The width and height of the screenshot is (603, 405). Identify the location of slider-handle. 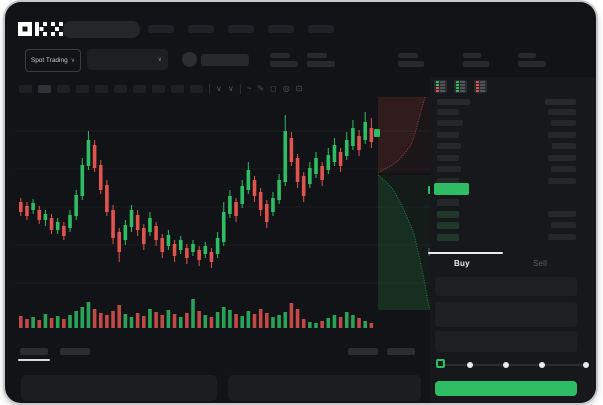
(440, 363).